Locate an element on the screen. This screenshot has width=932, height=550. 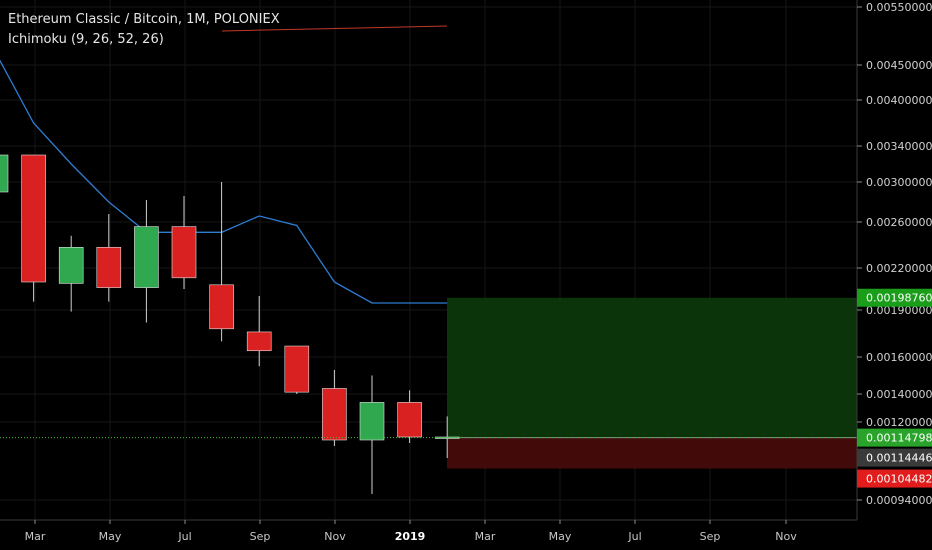
y-tick-label: 0.00300000 is located at coordinates (899, 182).